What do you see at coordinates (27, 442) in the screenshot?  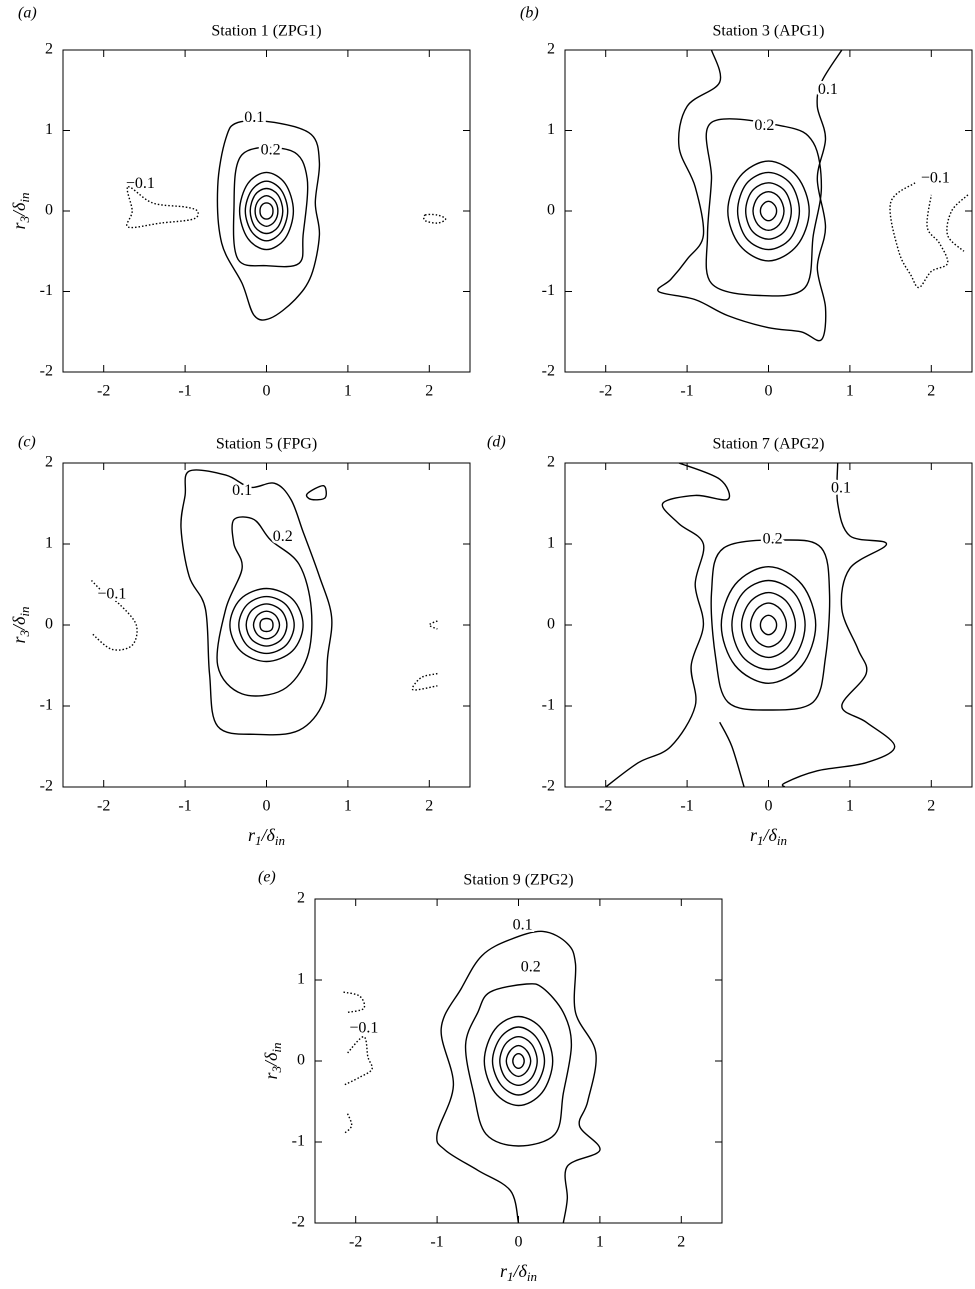 I see `panel-label: (c)` at bounding box center [27, 442].